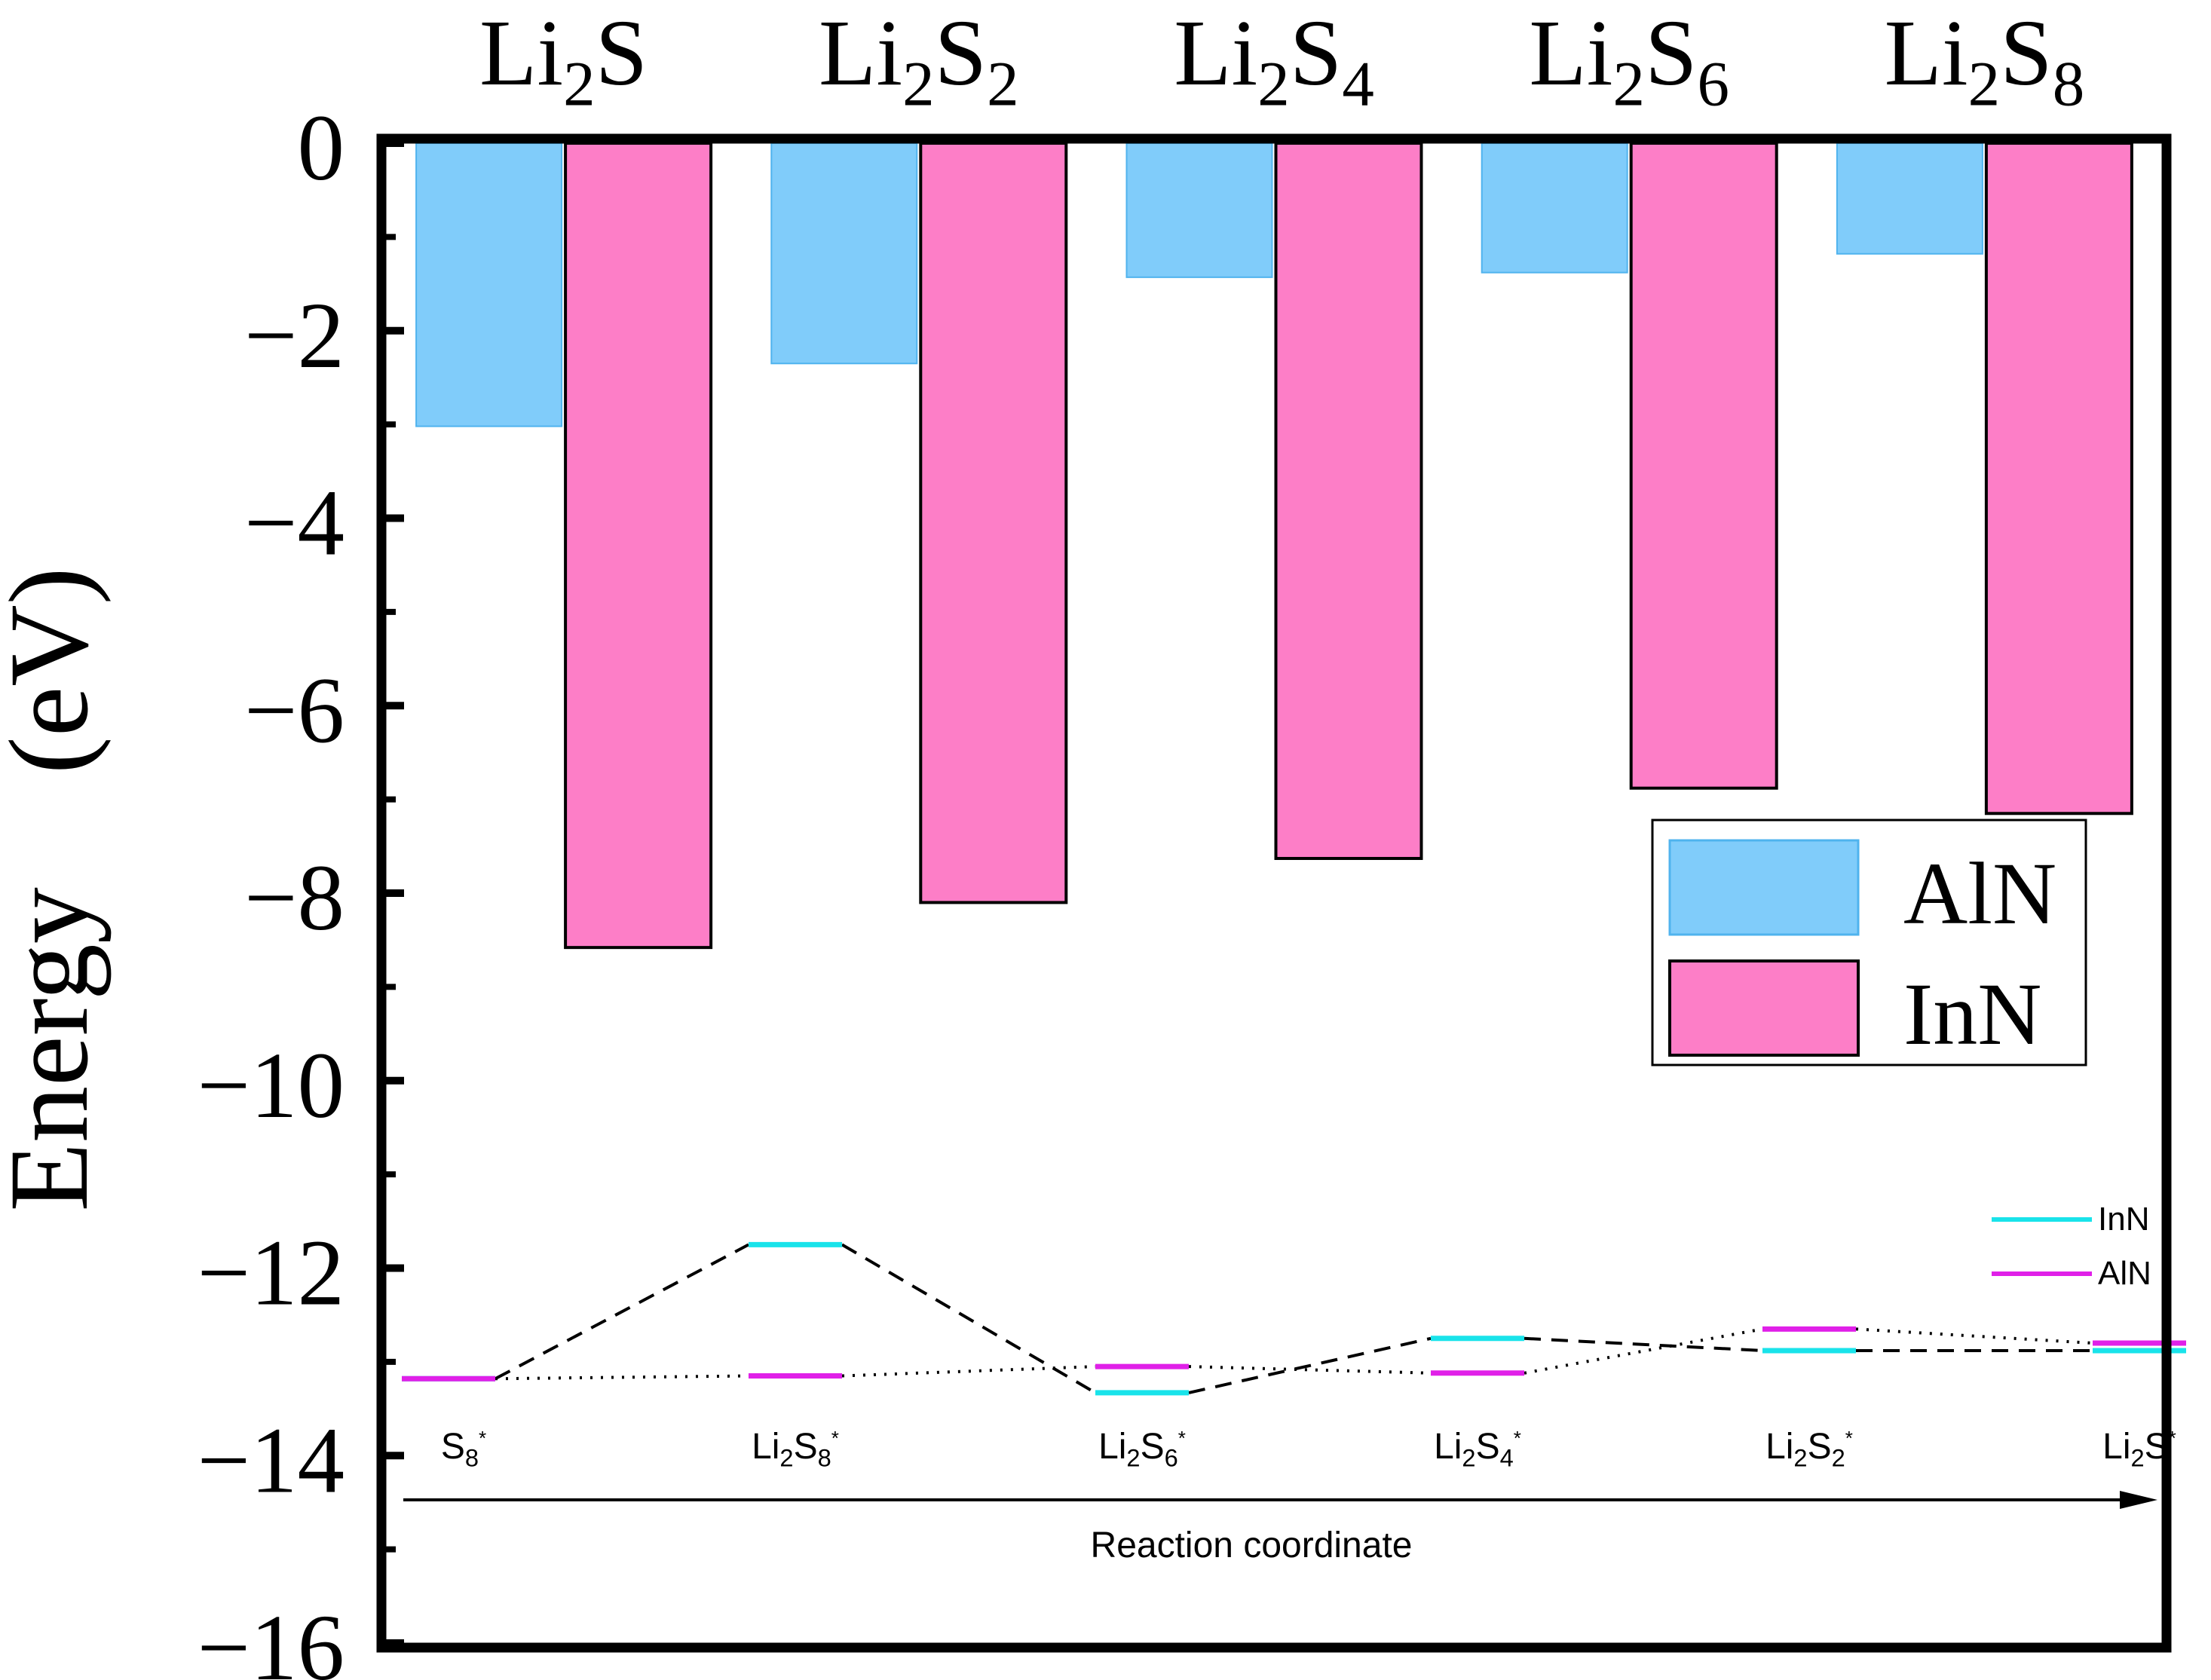  Describe the element at coordinates (1316, 54) in the screenshot. I see `category-label-3-mid: S` at that location.